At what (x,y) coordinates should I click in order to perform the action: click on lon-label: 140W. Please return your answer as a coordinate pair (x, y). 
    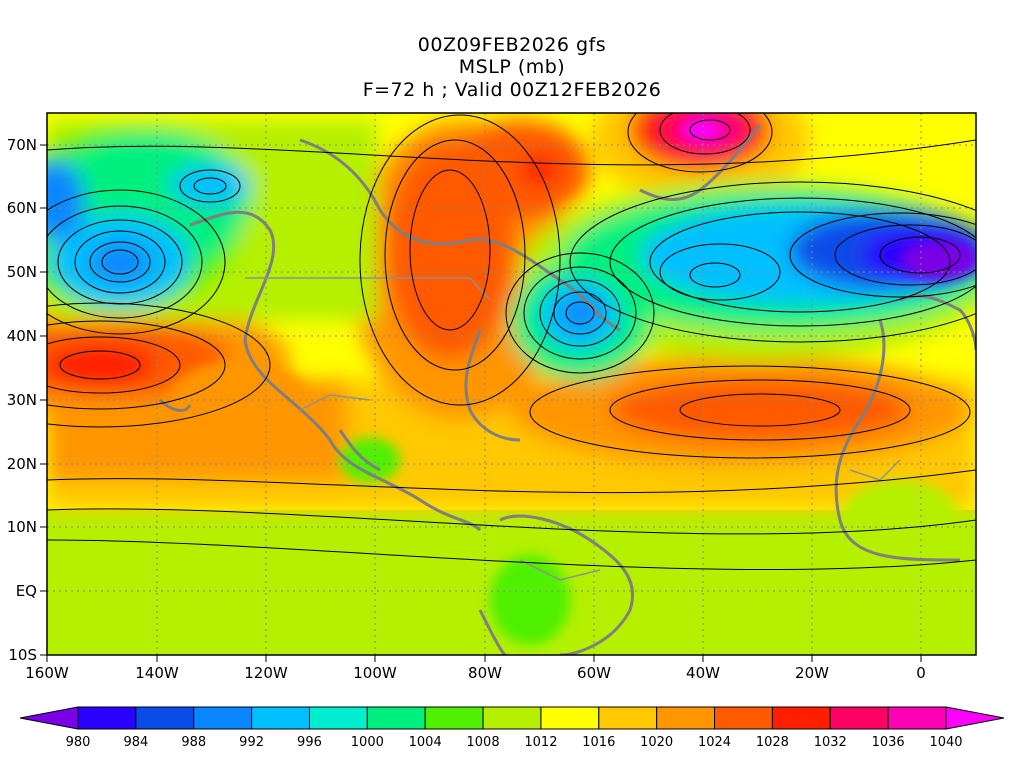
    Looking at the image, I should click on (157, 673).